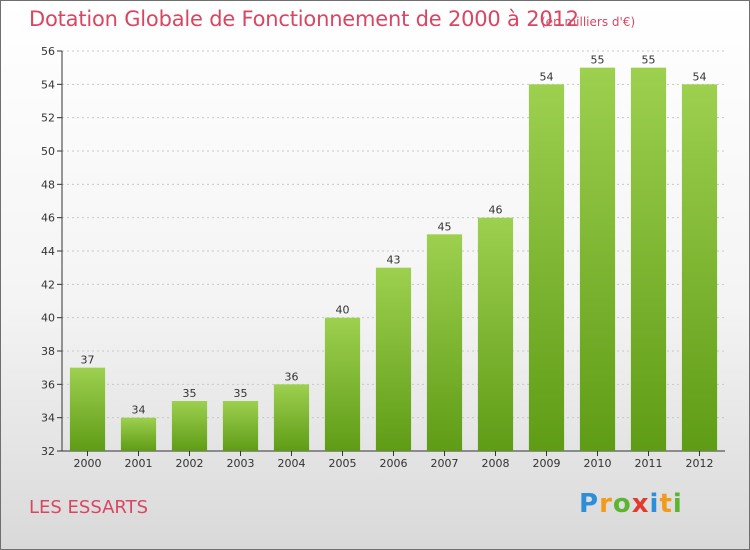 The image size is (750, 550). I want to click on y-tick-label: 34, so click(48, 418).